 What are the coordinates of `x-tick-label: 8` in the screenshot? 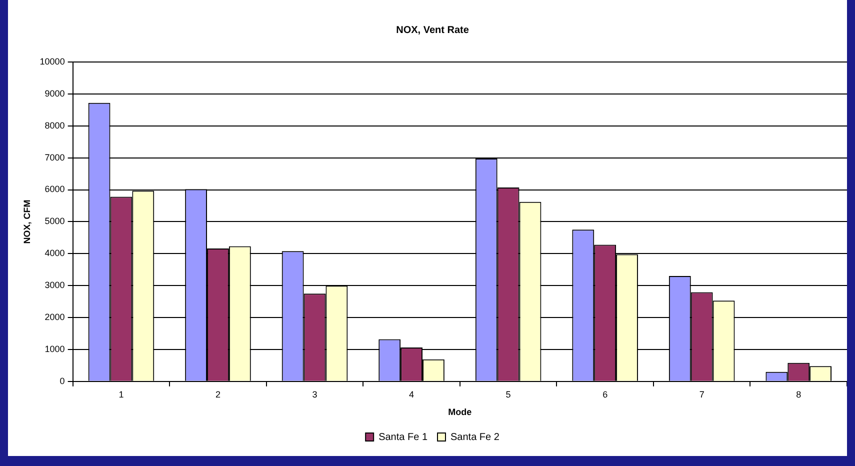 It's located at (799, 394).